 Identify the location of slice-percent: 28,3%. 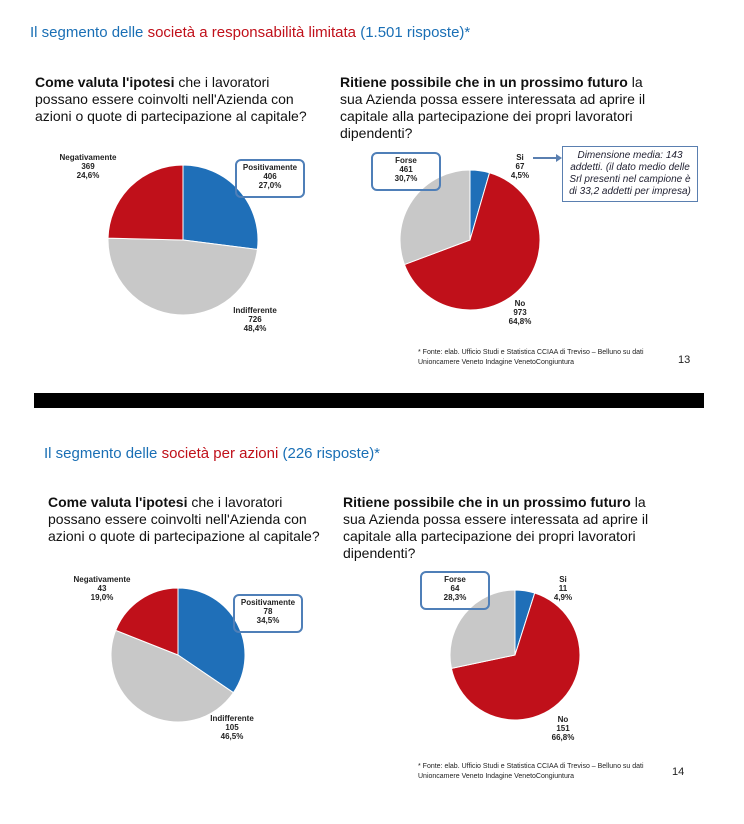
(455, 597).